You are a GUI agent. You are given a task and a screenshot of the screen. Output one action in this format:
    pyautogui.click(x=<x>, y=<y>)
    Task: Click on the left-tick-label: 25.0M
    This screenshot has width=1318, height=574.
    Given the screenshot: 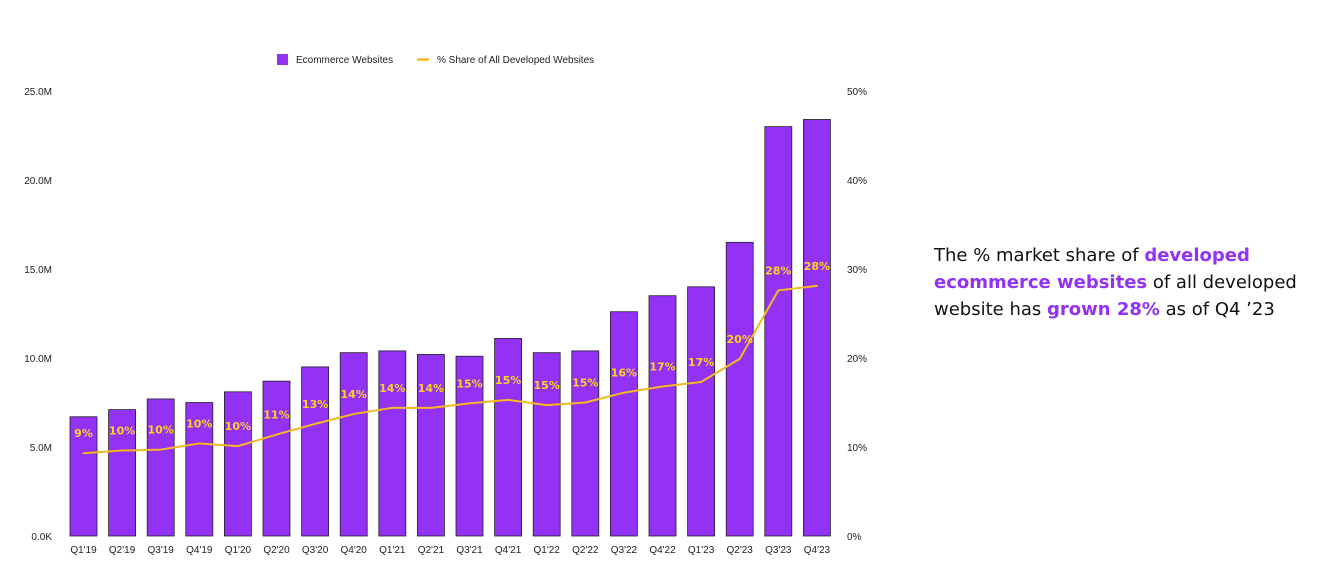 What is the action you would take?
    pyautogui.click(x=38, y=92)
    